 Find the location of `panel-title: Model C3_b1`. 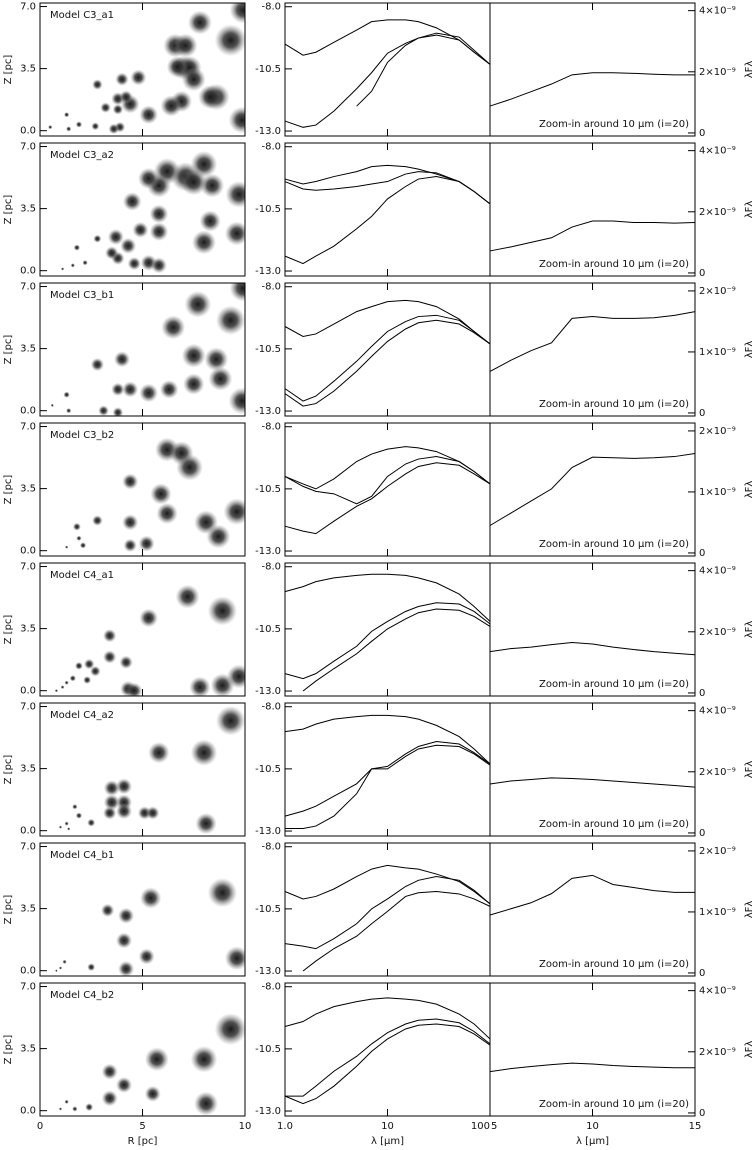

panel-title: Model C3_b1 is located at coordinates (82, 295).